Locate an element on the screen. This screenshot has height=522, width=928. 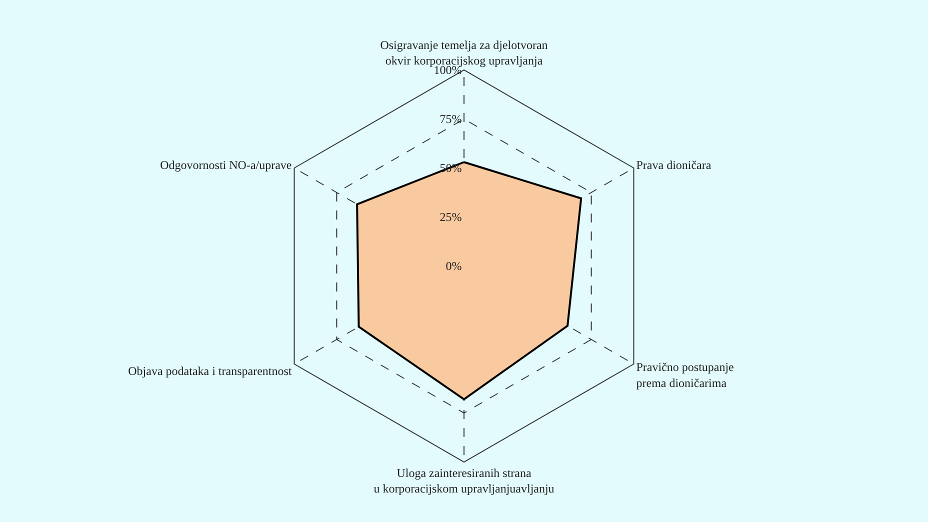
y-tick-label: 0% is located at coordinates (454, 265).